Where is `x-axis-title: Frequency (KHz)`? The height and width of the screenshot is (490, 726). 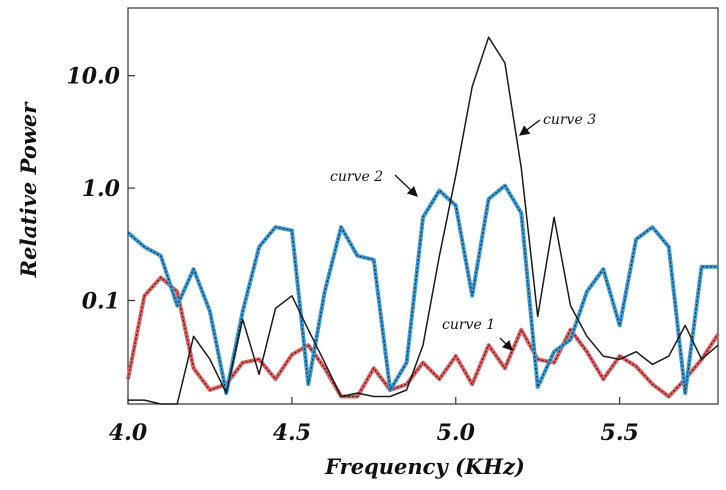 x-axis-title: Frequency (KHz) is located at coordinates (424, 466).